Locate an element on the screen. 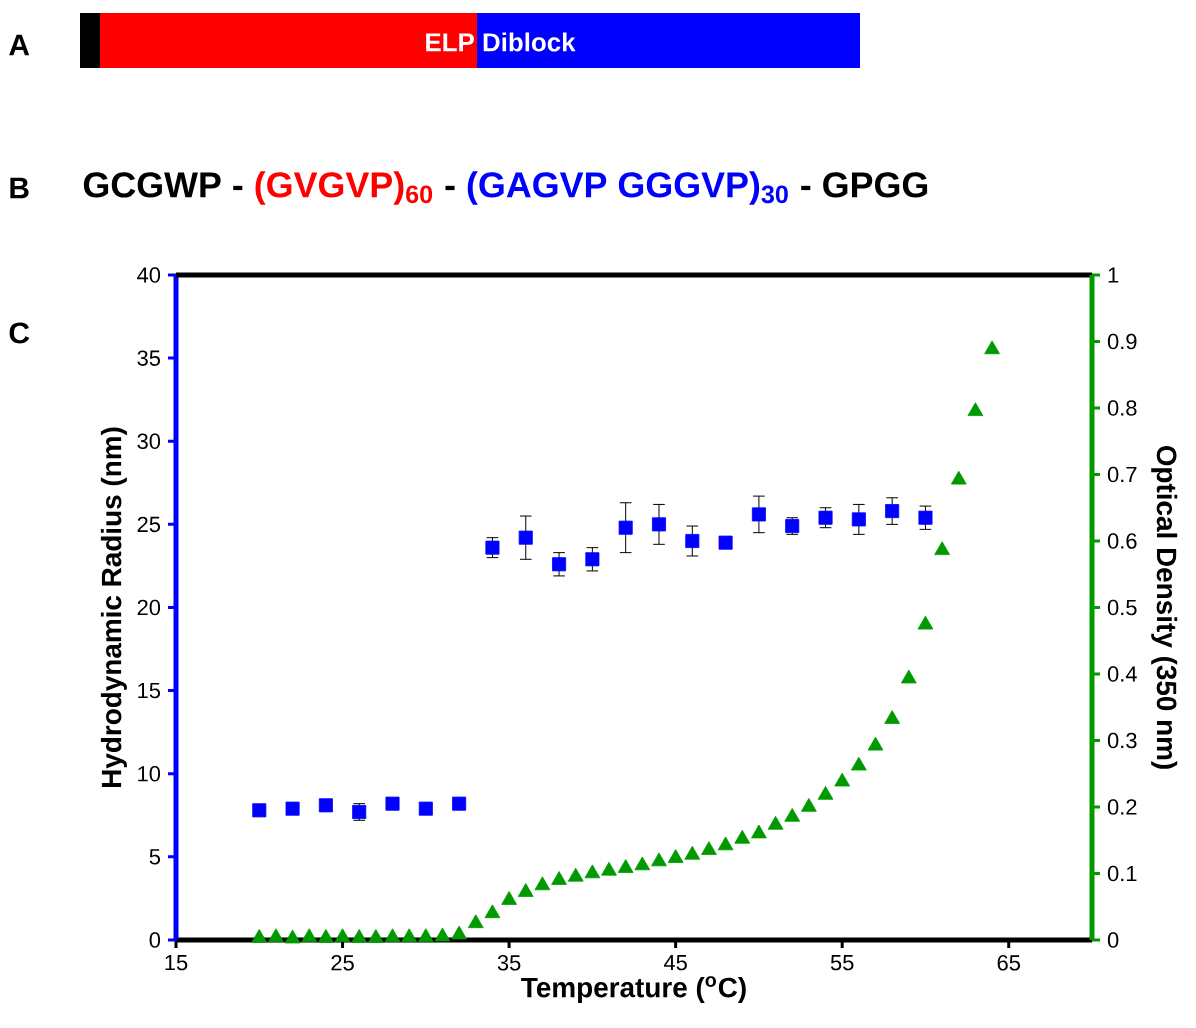 The height and width of the screenshot is (1028, 1196). y-tick-label: 15 is located at coordinates (149, 690).